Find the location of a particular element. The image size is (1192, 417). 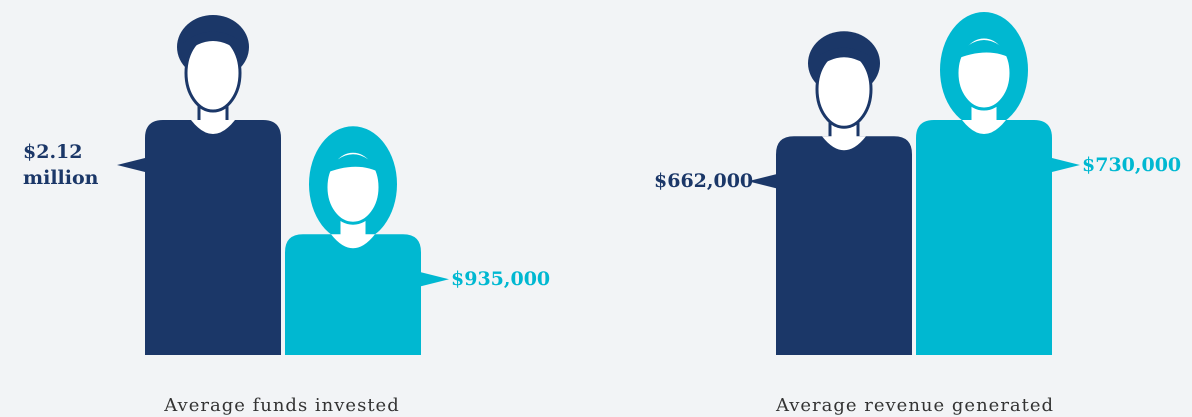

value-label: $730,000 is located at coordinates (1132, 165).